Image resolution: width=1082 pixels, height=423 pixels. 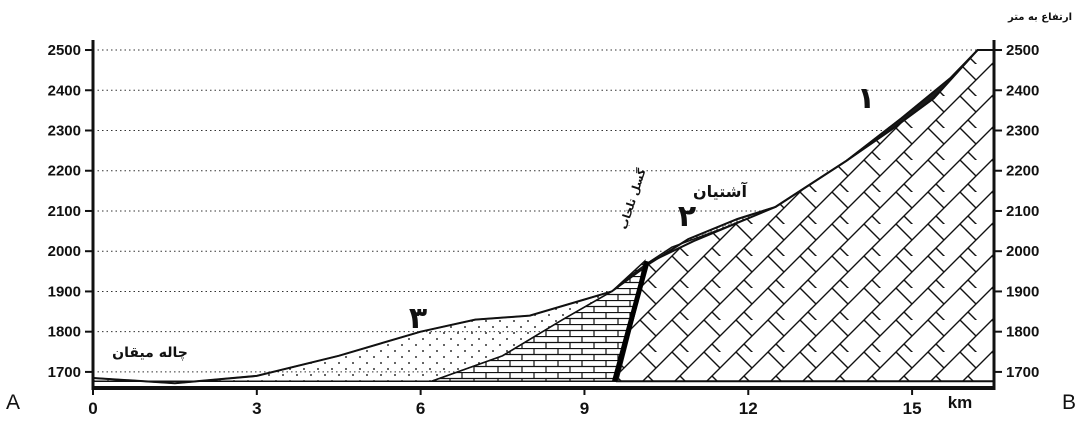 I want to click on y-tick-label-right: 2000, so click(x=1022, y=251).